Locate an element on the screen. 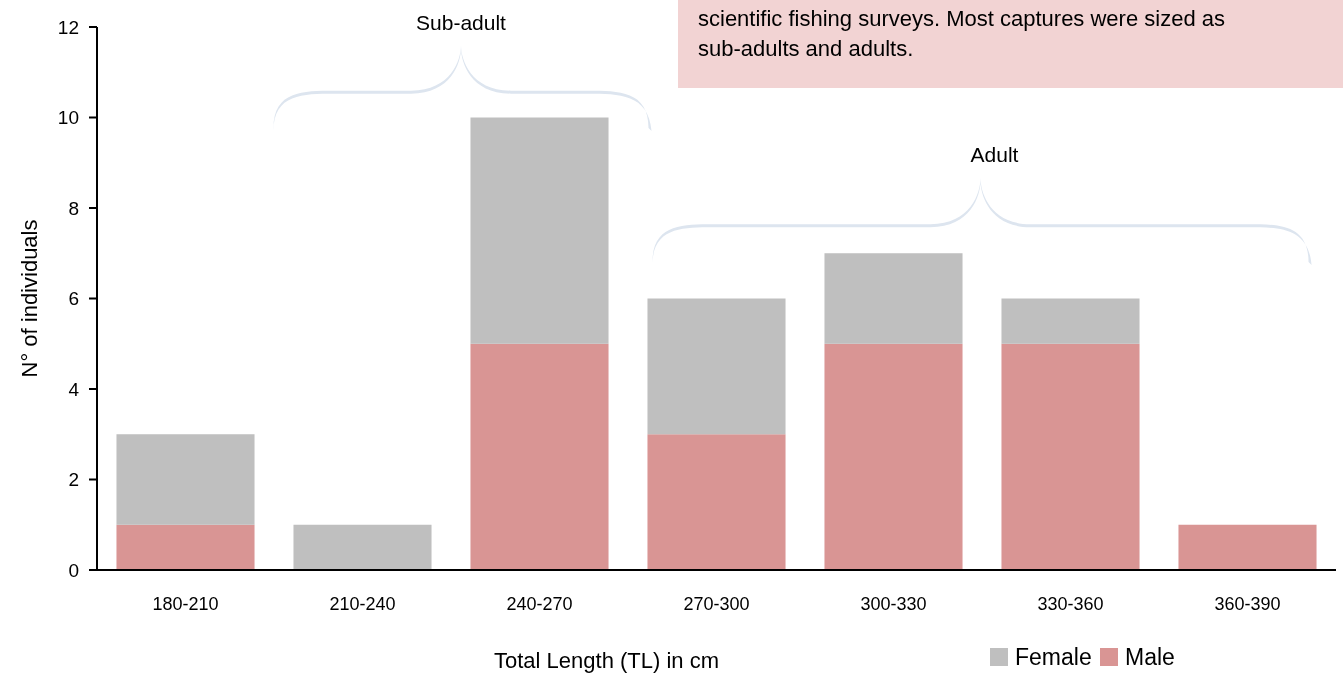  y-tick-label: 12 is located at coordinates (68, 27).